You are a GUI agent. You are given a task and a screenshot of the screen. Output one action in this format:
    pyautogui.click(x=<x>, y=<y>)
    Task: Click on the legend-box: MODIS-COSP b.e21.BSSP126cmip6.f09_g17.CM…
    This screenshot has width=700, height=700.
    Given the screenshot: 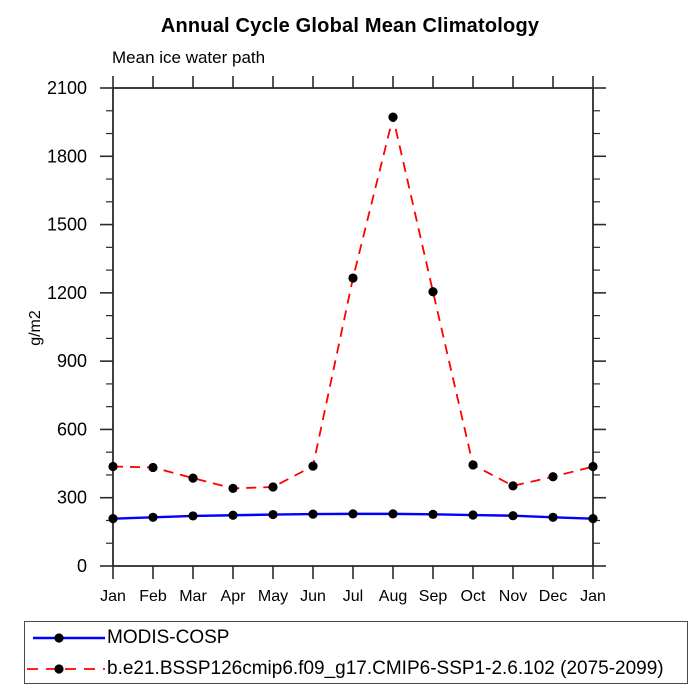 What is the action you would take?
    pyautogui.click(x=356, y=652)
    